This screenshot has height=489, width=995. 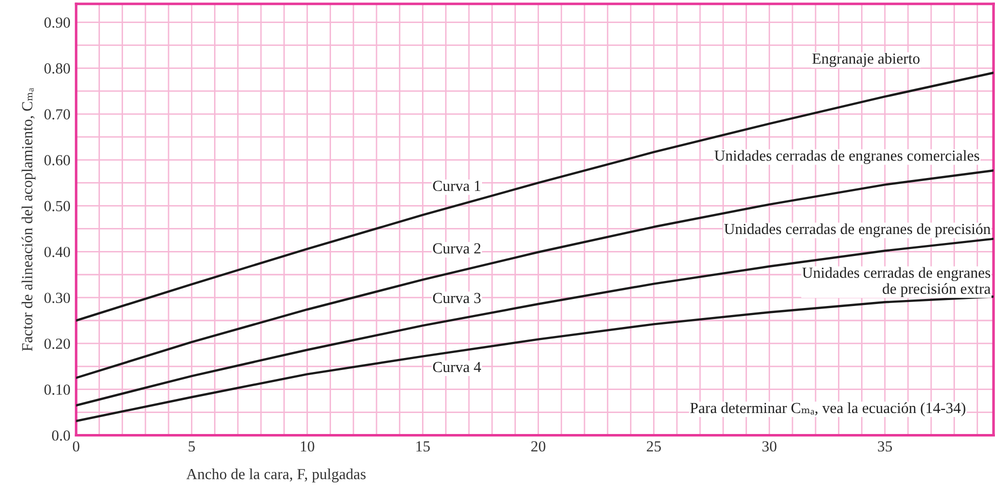 I want to click on x-tick-label: 30, so click(x=769, y=446).